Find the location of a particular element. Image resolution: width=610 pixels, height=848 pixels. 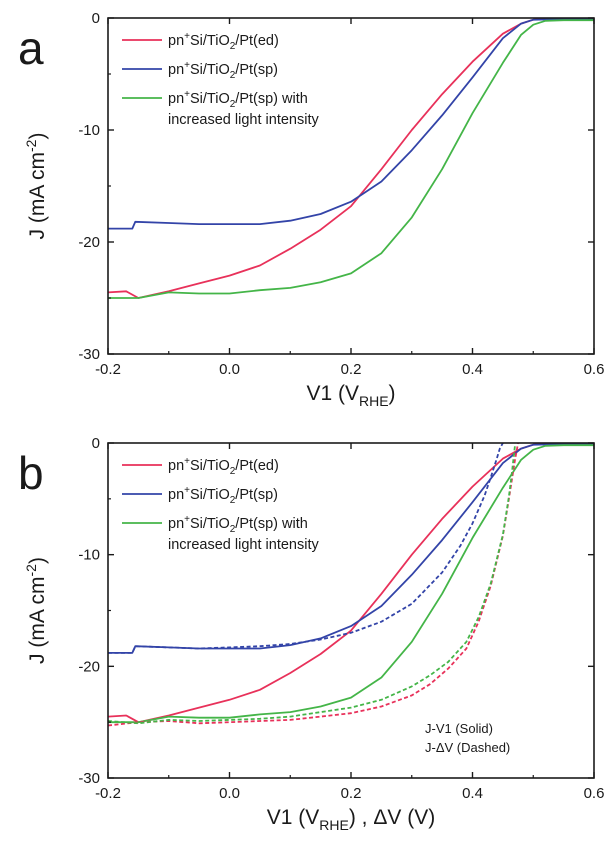

panel-letter: b is located at coordinates (31, 473).